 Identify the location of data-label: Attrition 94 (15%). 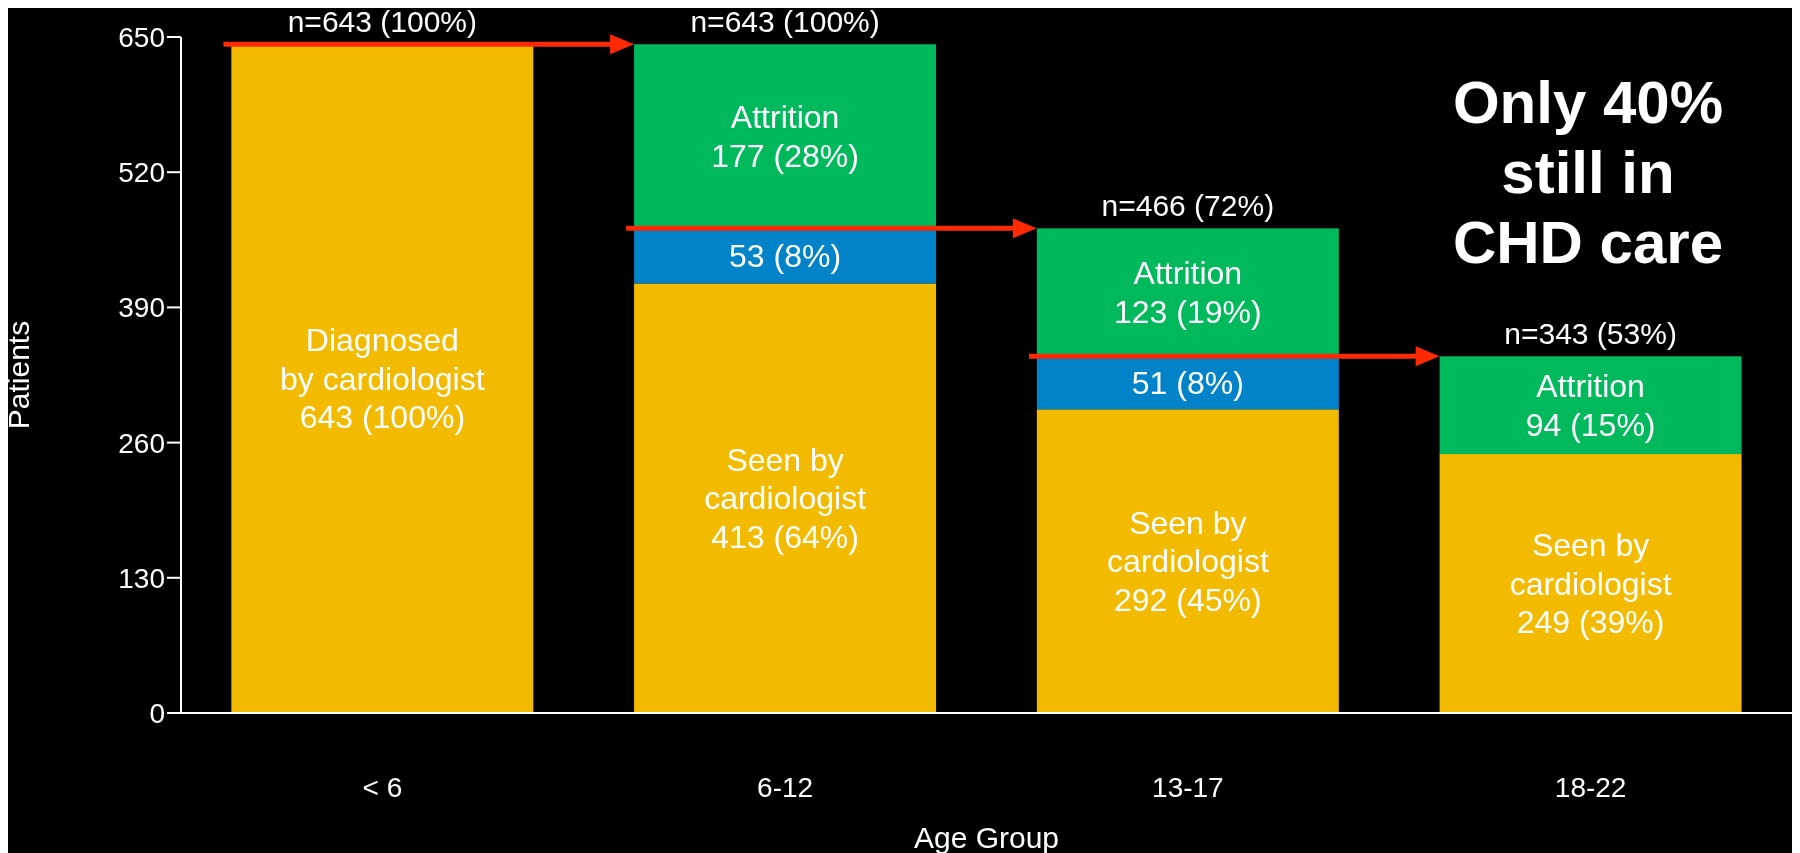
(1590, 405).